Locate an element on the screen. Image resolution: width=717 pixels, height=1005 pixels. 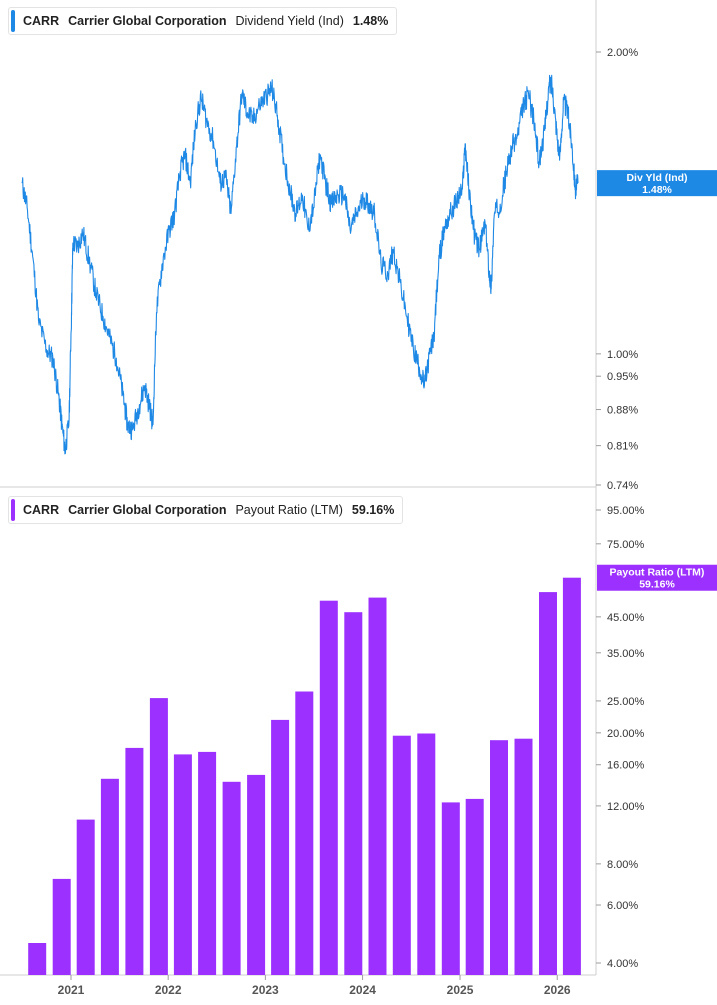
y-tick-label: 8.00% is located at coordinates (622, 865).